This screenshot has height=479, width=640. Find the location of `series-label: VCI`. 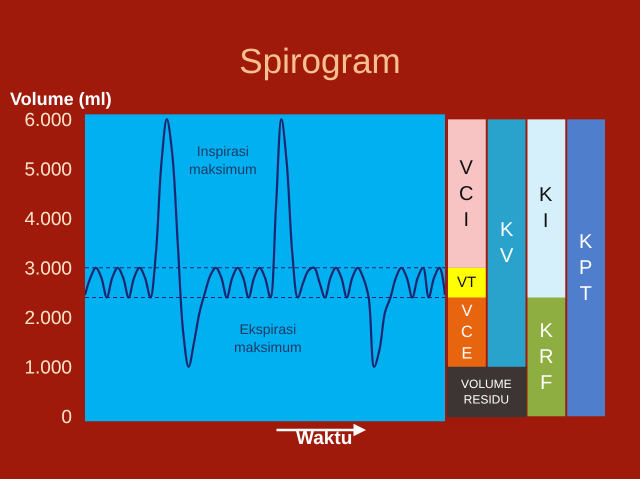

series-label: VCI is located at coordinates (466, 194).